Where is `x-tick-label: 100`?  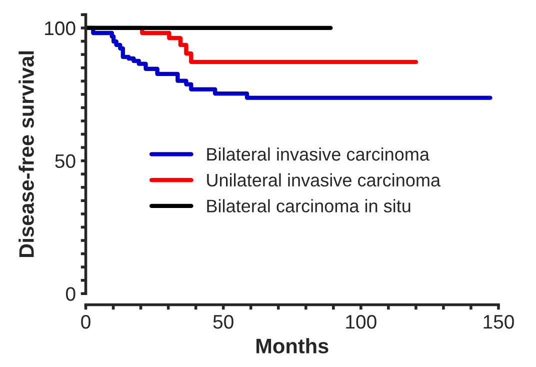 x-tick-label: 100 is located at coordinates (361, 321).